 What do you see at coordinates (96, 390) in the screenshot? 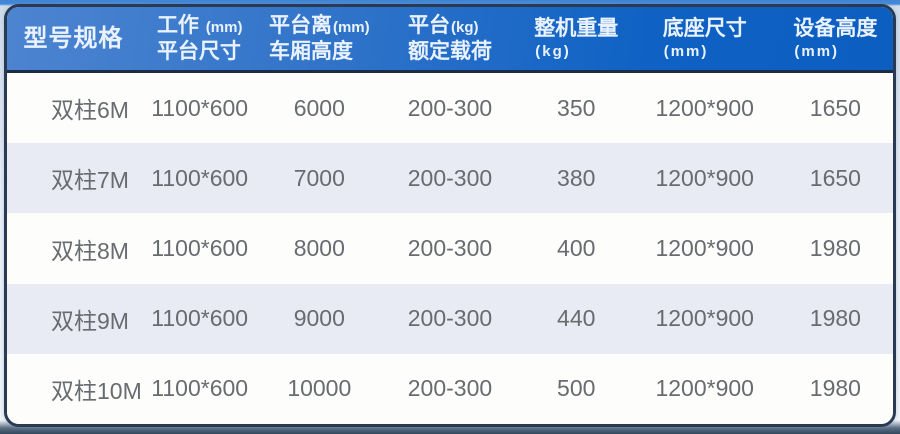
I see `cell-model: 双柱10M` at bounding box center [96, 390].